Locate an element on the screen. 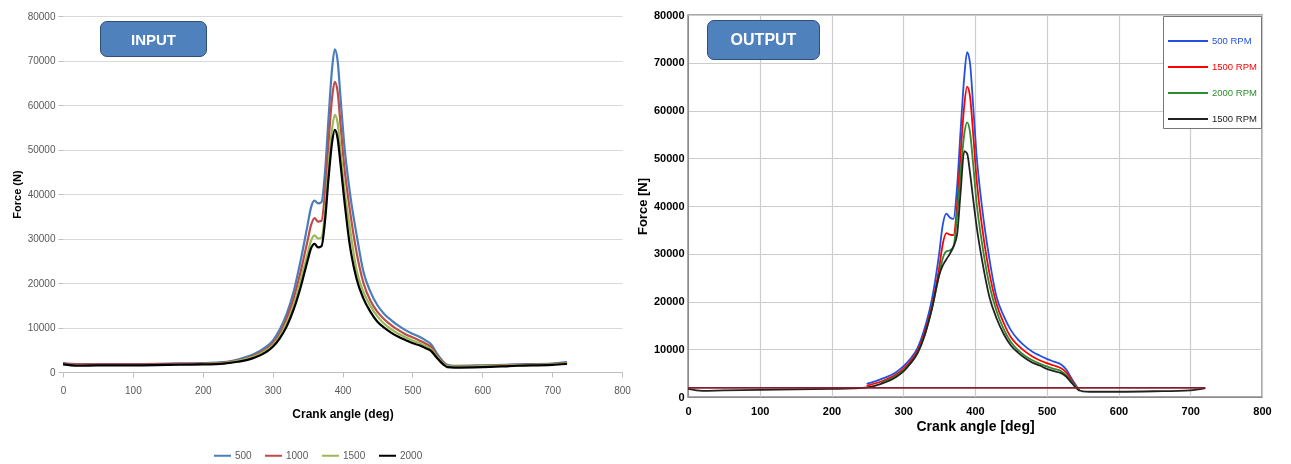  y-axis-title: Force [N] is located at coordinates (642, 206).